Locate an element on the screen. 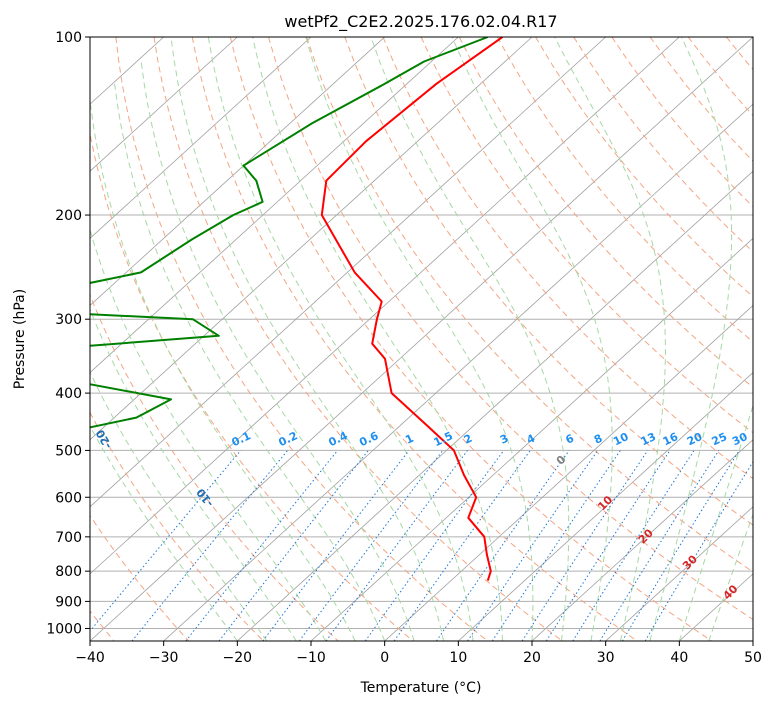  mixing-ratio-line-0.6 is located at coordinates (293, 545).